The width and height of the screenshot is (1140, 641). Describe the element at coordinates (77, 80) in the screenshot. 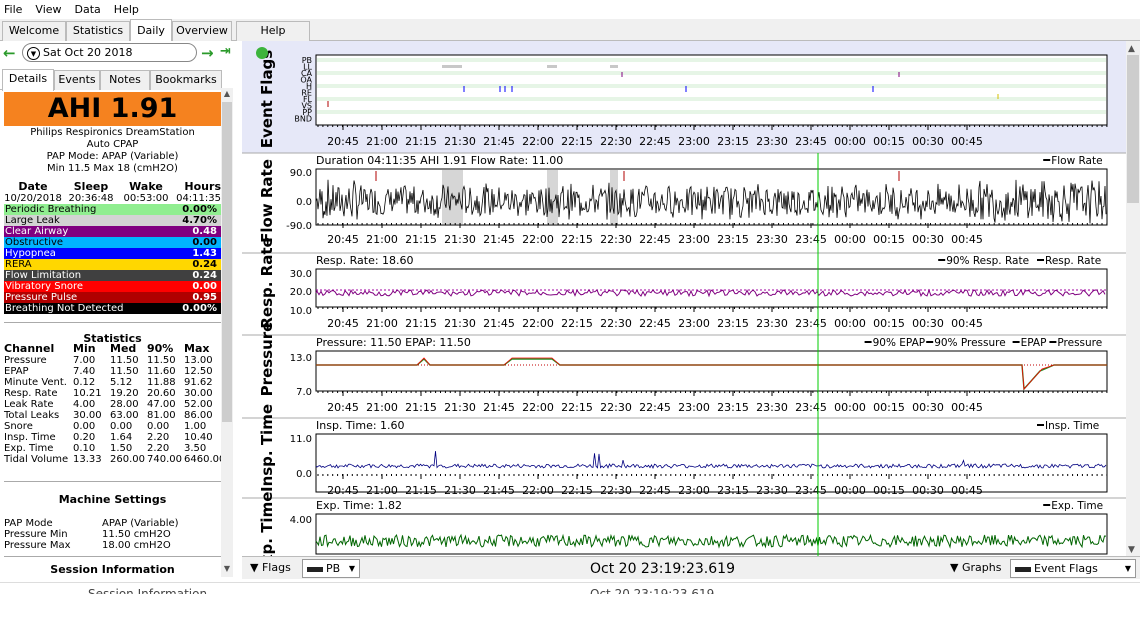

I see `tab-events: Events` at that location.